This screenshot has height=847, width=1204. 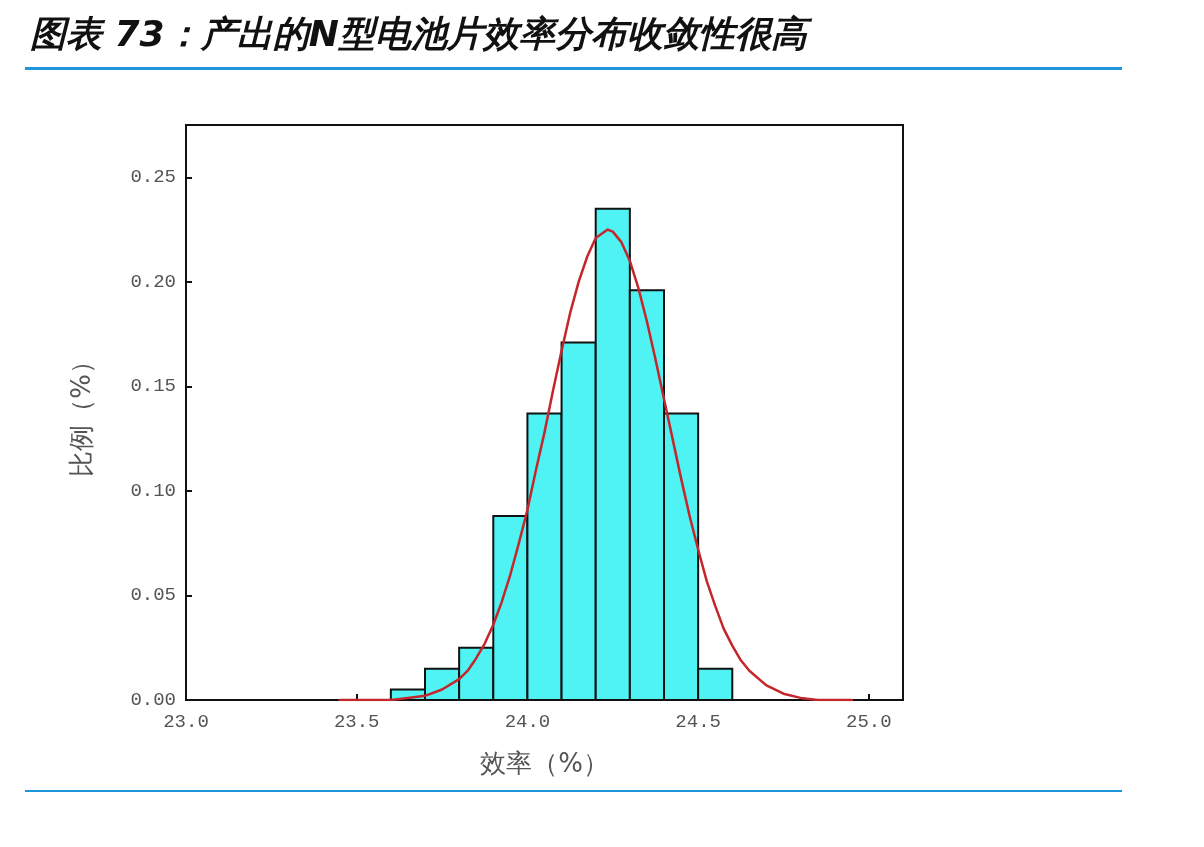 I want to click on x-tick-label: 23.5, so click(x=356, y=721).